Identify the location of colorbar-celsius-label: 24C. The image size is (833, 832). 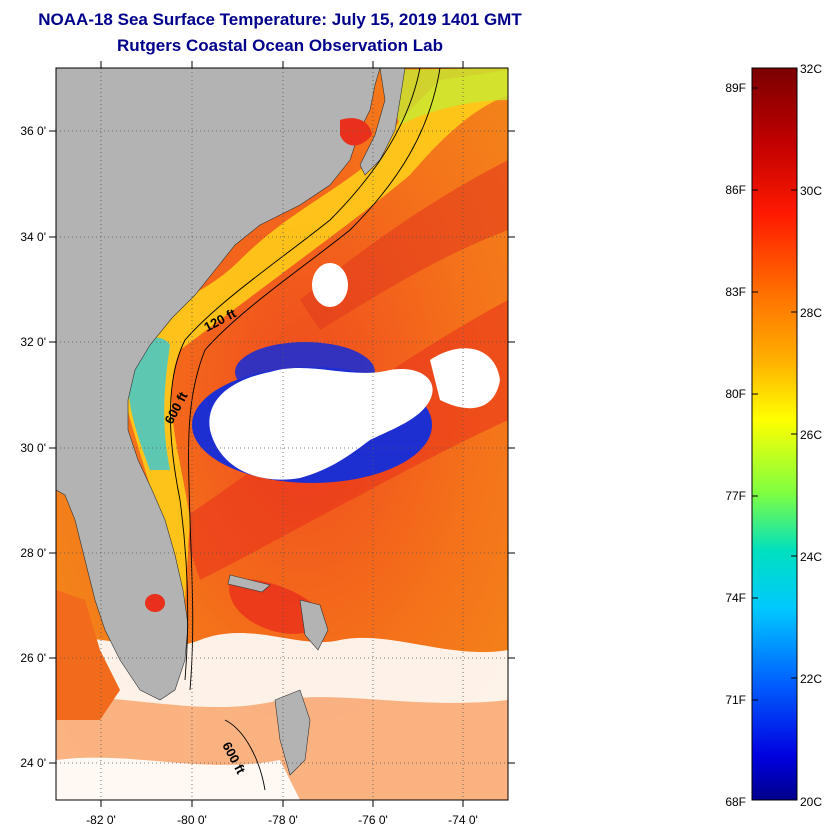
(811, 557).